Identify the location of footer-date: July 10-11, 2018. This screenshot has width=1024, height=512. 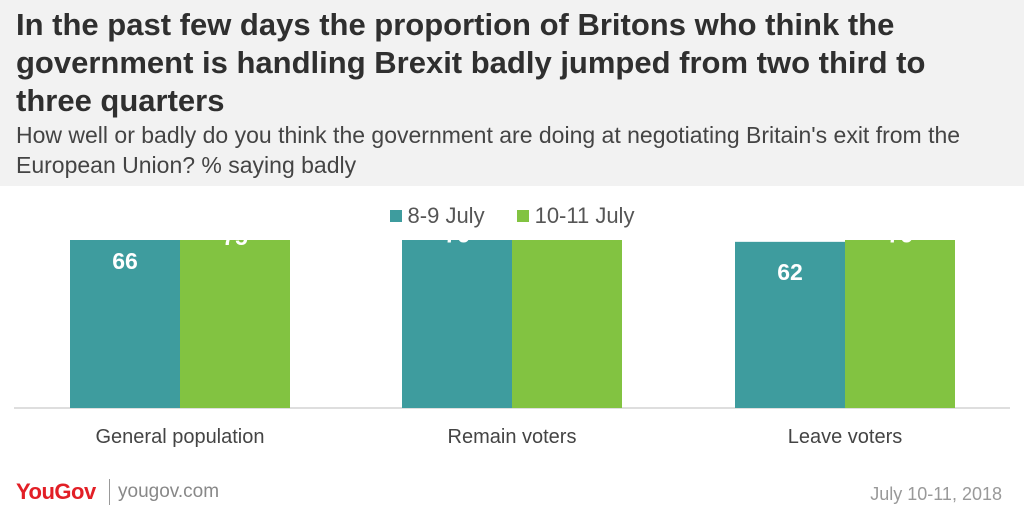
(936, 494).